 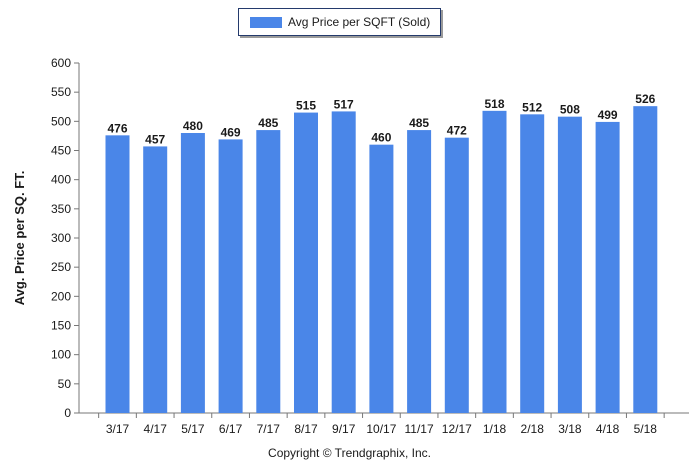 I want to click on data-label: 476, so click(x=117, y=128).